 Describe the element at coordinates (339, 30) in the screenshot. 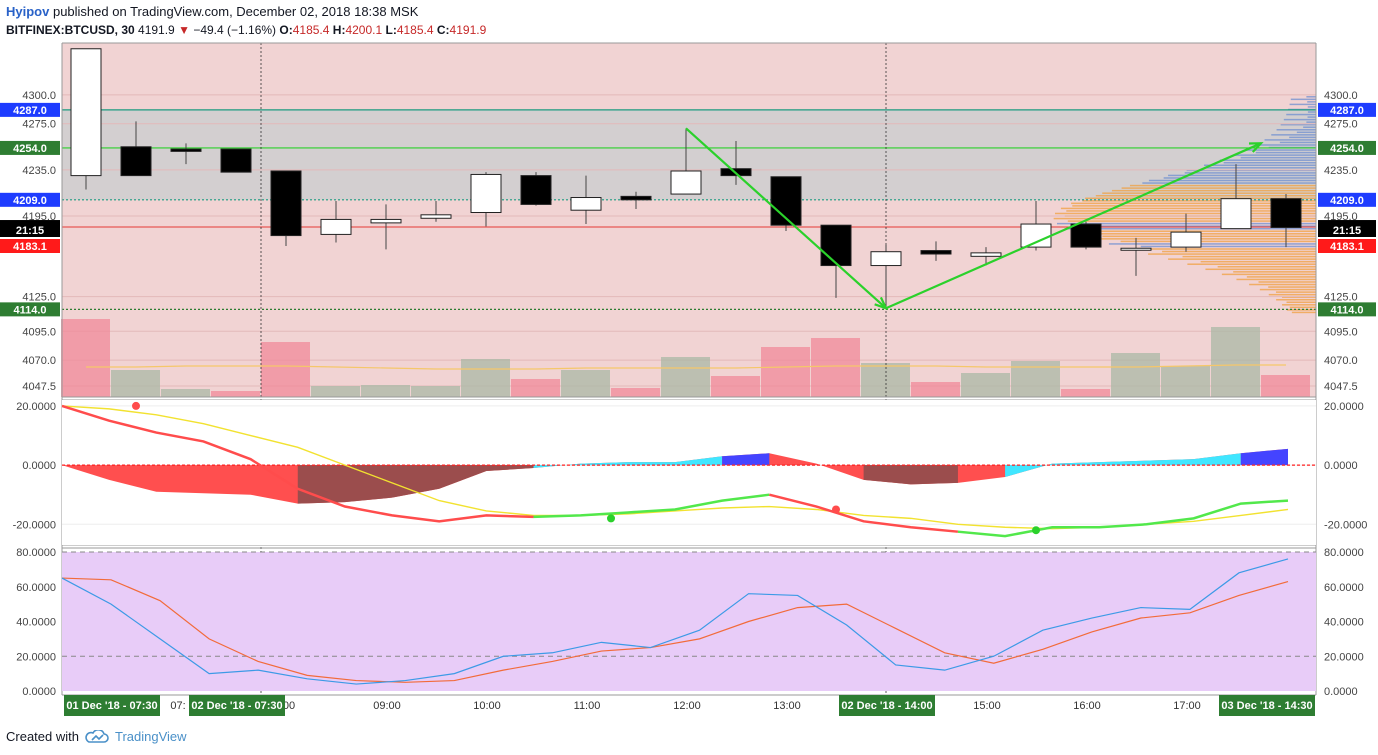

I see `high-label: H:` at that location.